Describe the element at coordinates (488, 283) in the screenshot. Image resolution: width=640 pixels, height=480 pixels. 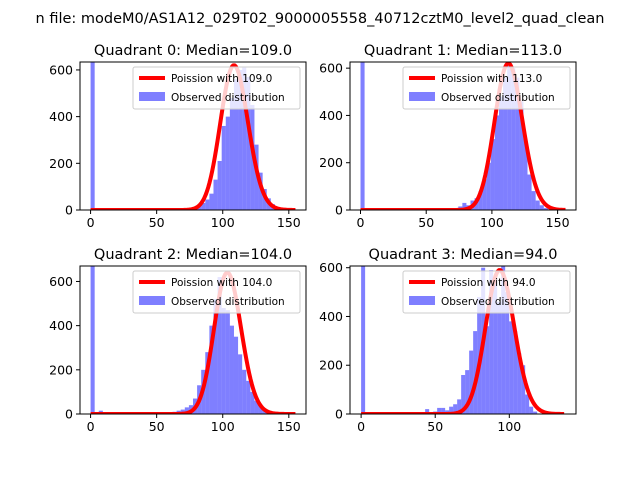
I see `legend-label-poisson: Poission with 94.0` at that location.